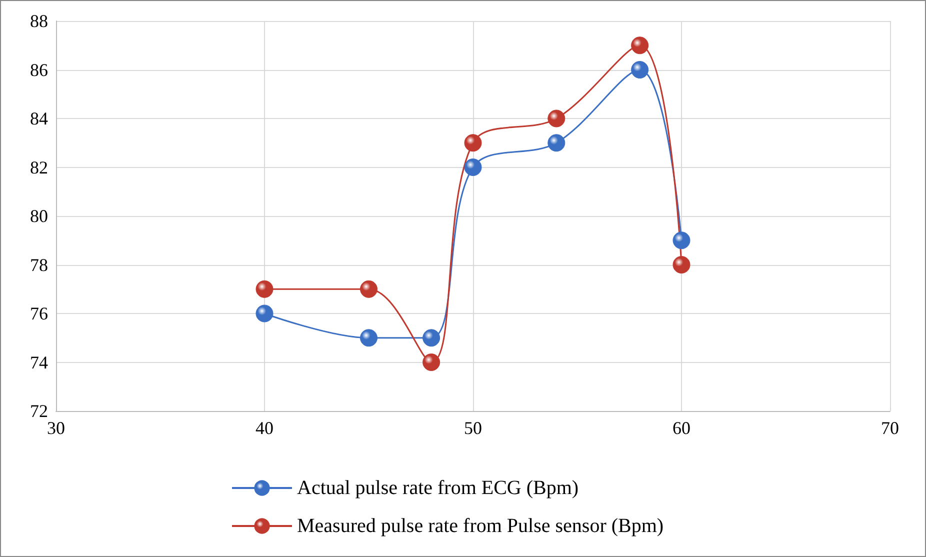 This screenshot has width=926, height=557. What do you see at coordinates (265, 428) in the screenshot?
I see `x-tick-label: 40` at bounding box center [265, 428].